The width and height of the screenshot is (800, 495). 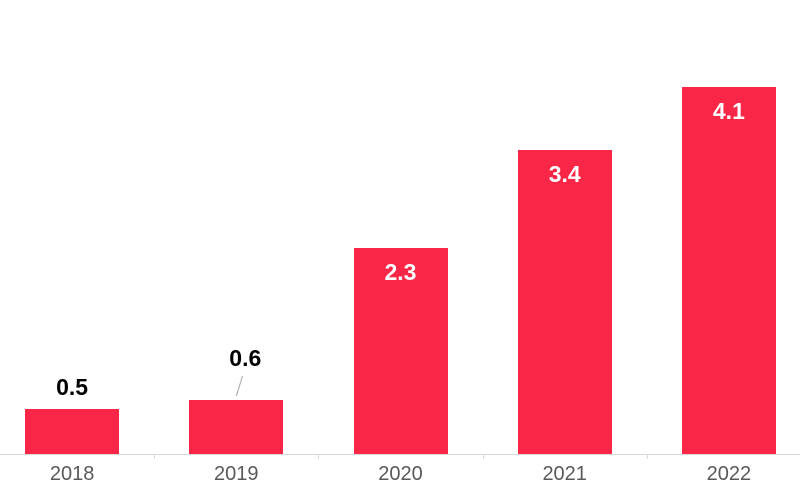 What do you see at coordinates (400, 351) in the screenshot?
I see `bar-2020` at bounding box center [400, 351].